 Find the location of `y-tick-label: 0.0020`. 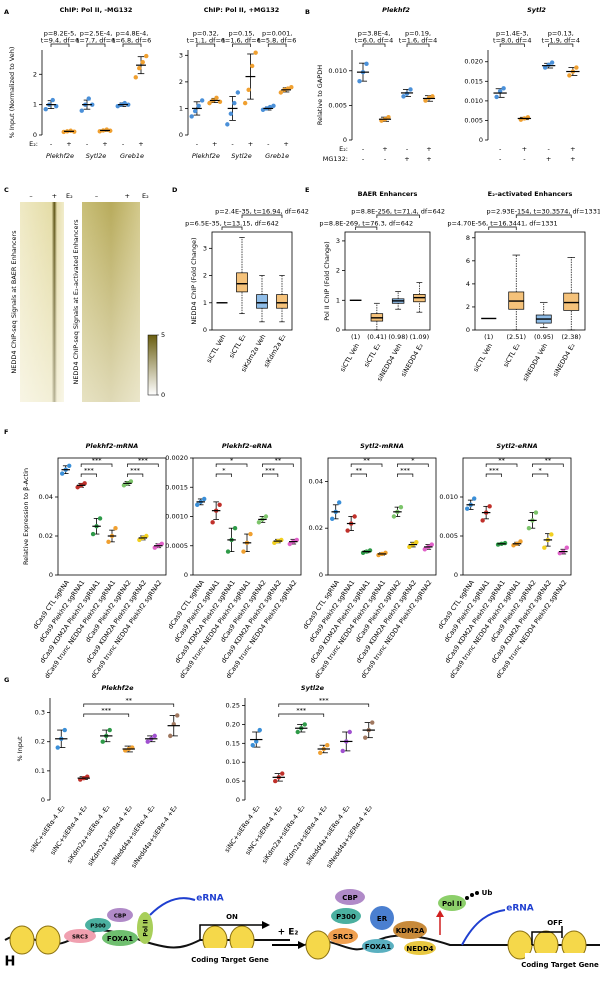

y-tick-label: 0.0020 is located at coordinates (176, 458).